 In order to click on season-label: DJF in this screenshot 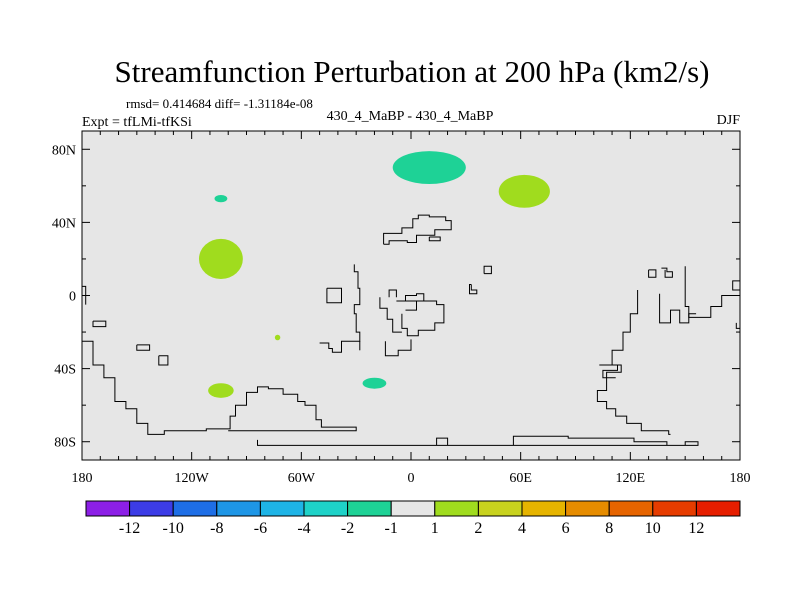, I will do `click(729, 120)`.